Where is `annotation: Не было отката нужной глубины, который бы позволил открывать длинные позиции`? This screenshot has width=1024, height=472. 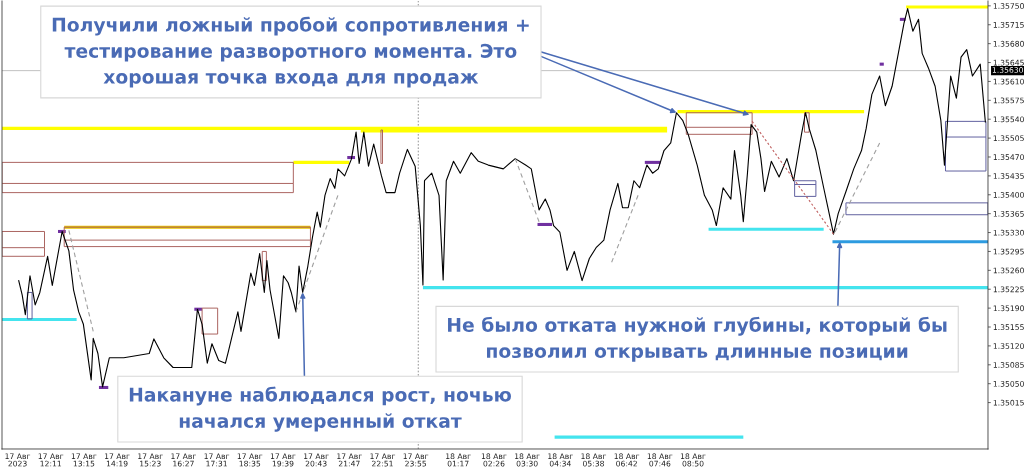
annotation: Не было отката нужной глубины, который бы позволил открывать длинные позиции is located at coordinates (697, 339).